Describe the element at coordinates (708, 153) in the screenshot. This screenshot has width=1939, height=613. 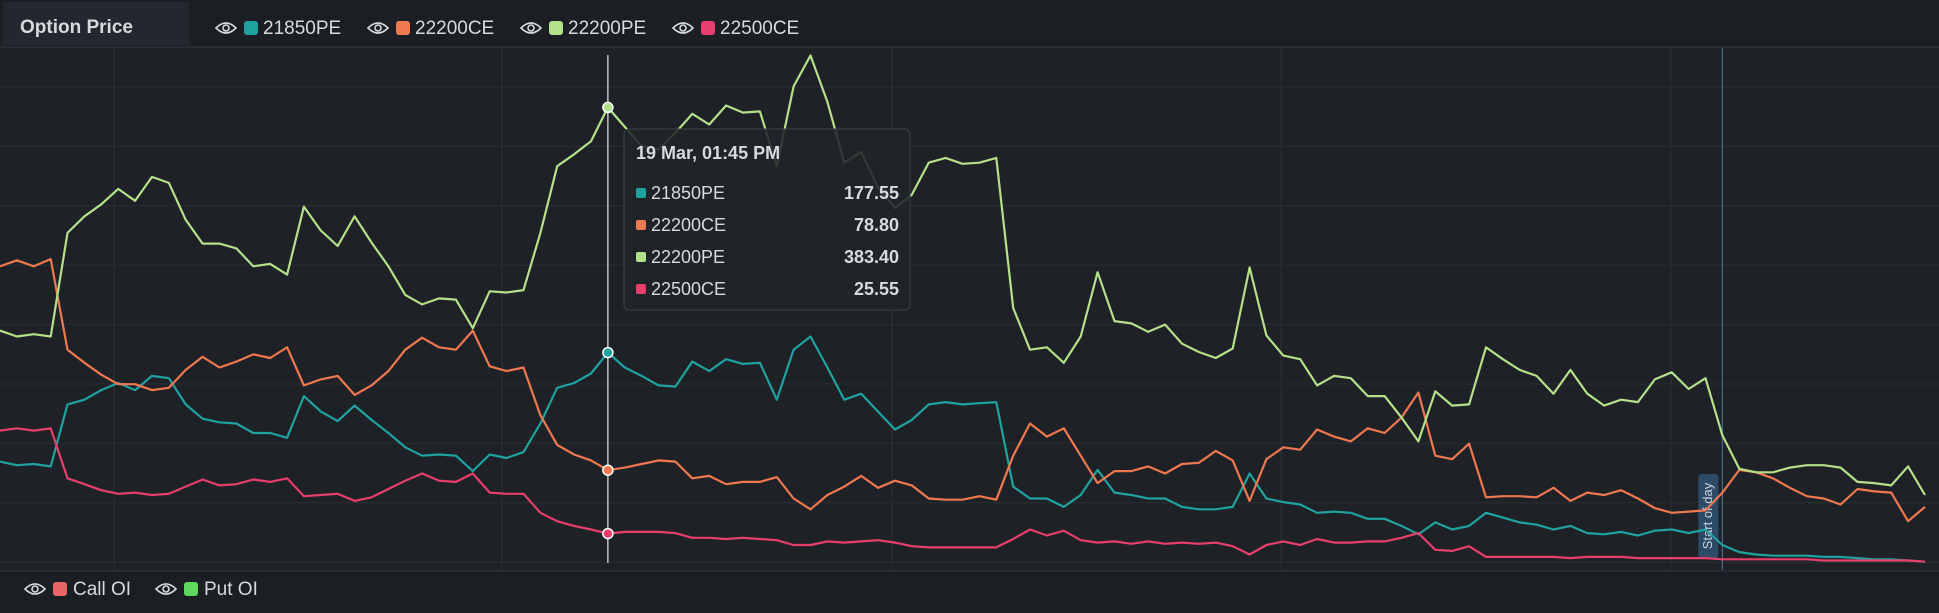
I see `tooltip-title: 19 Mar, 01:45 PM` at that location.